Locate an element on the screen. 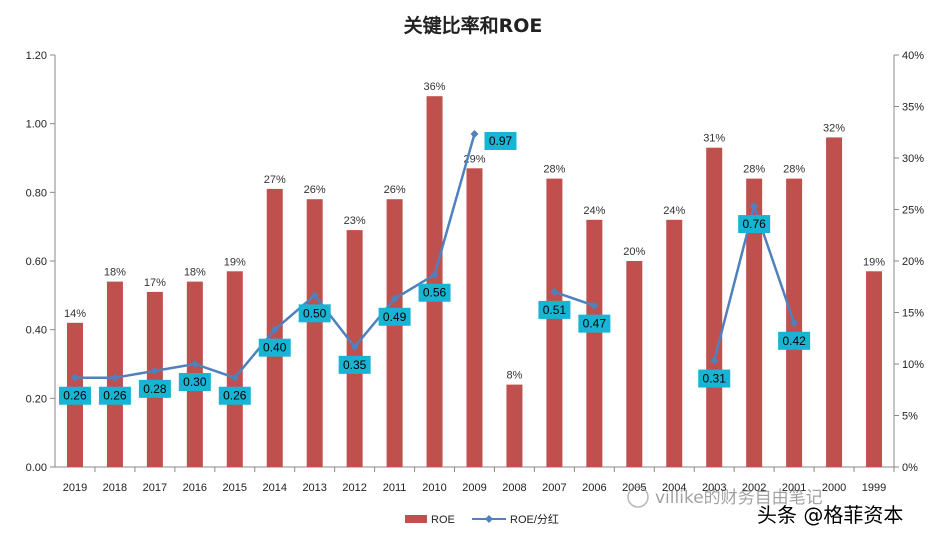  watermark: villike的财务自由笔记 头条 @格菲资本 is located at coordinates (765, 506).